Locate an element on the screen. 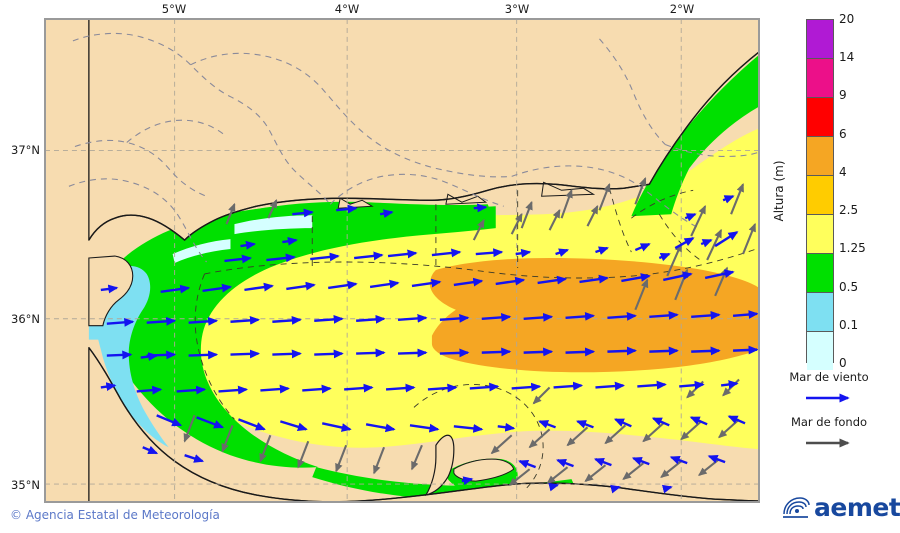  colorbar-tick-4: 4 is located at coordinates (843, 172).